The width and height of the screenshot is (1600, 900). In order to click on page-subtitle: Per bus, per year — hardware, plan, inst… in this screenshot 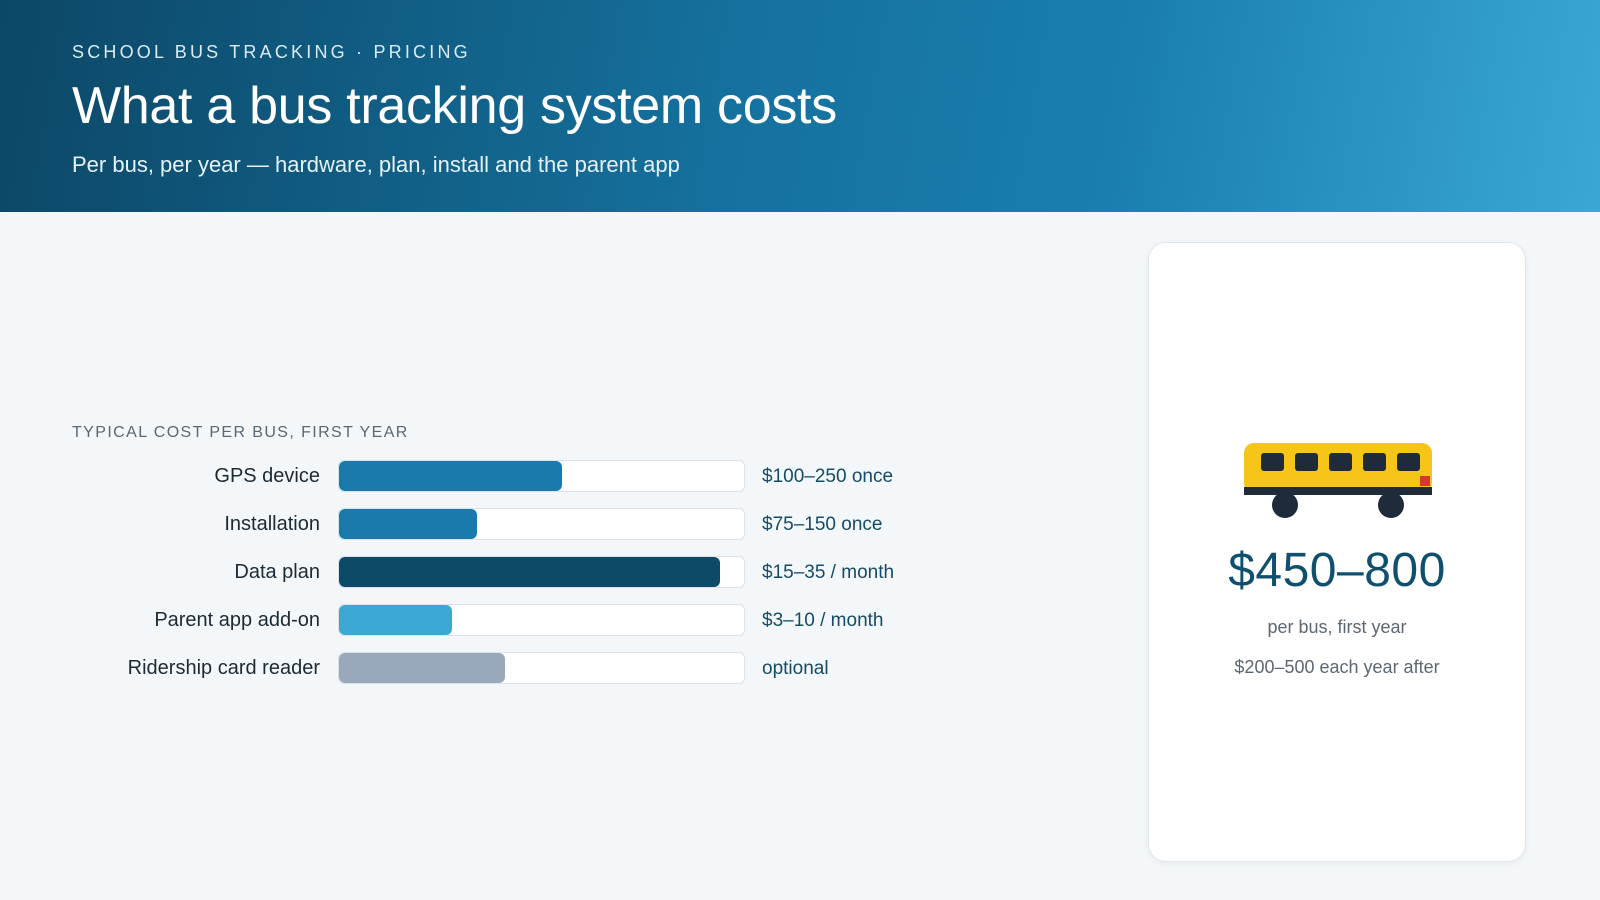, I will do `click(376, 164)`.